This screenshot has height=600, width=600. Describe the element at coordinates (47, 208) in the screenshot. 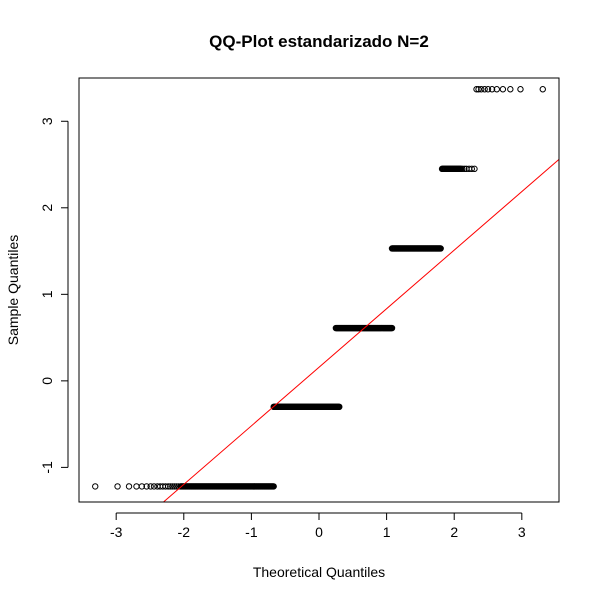

I see `y-tick-label: 2` at that location.